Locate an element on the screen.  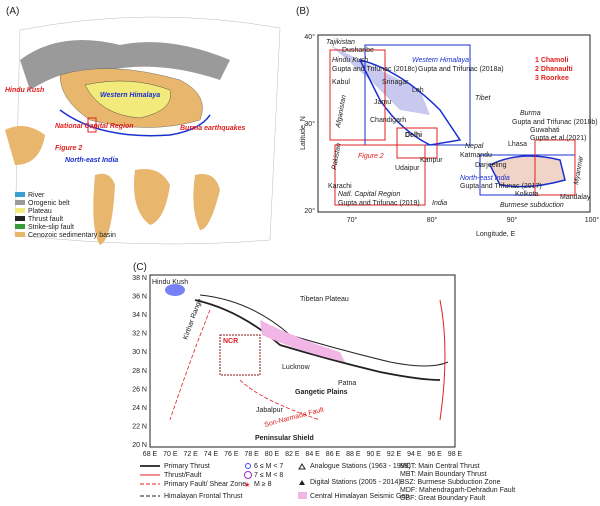
label: Udaipur is located at coordinates (407, 168).